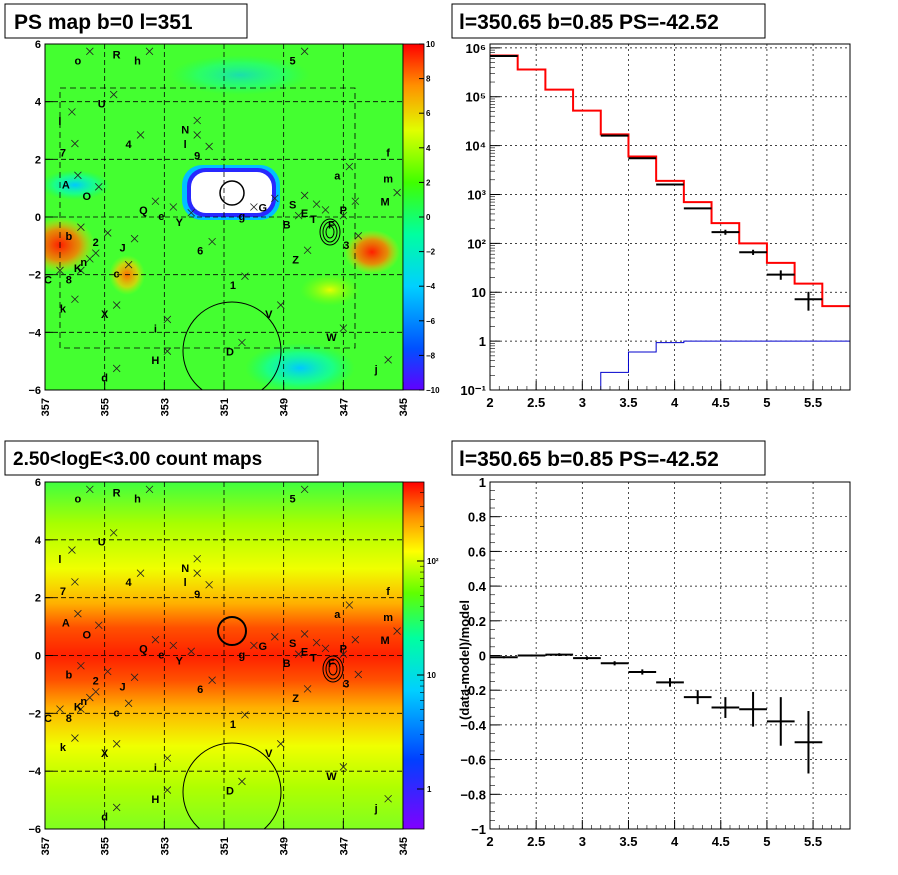 The height and width of the screenshot is (875, 898). I want to click on source-label-45: D, so click(230, 791).